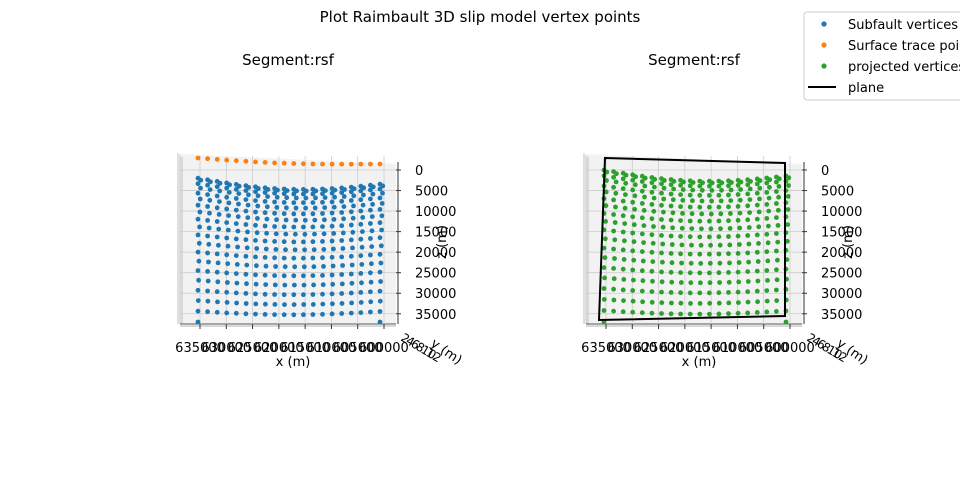 This screenshot has width=960, height=480. I want to click on z-tick-label: 5000, so click(431, 192).